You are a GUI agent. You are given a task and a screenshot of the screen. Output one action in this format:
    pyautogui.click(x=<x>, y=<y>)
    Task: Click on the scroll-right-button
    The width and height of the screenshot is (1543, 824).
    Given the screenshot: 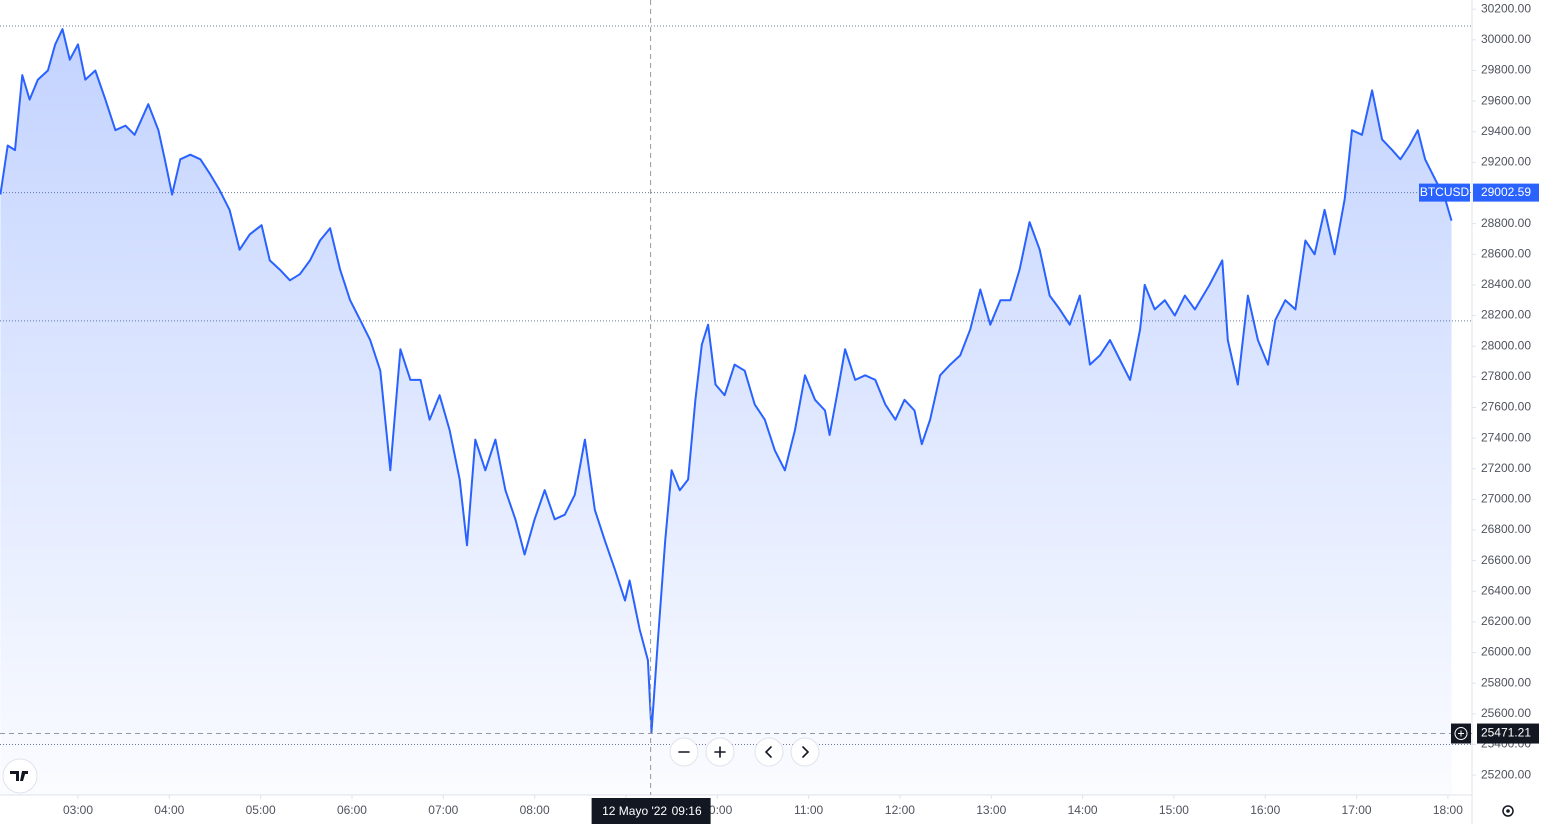 What is the action you would take?
    pyautogui.click(x=805, y=752)
    